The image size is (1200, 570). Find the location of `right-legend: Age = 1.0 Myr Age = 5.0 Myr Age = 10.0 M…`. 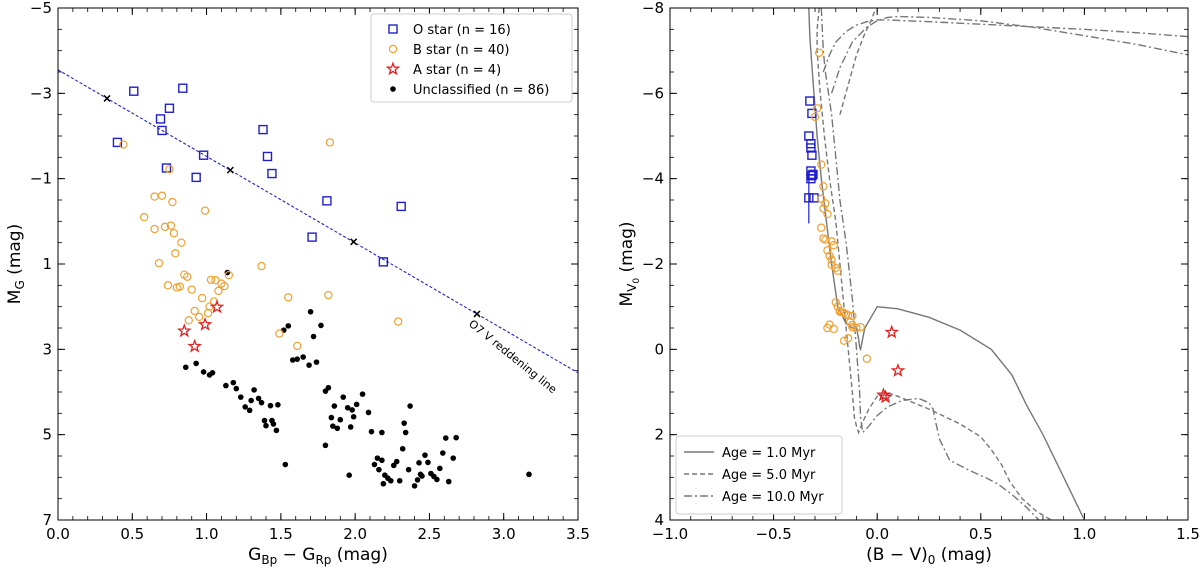

right-legend: Age = 1.0 Myr Age = 5.0 Myr Age = 10.0 M… is located at coordinates (759, 475).